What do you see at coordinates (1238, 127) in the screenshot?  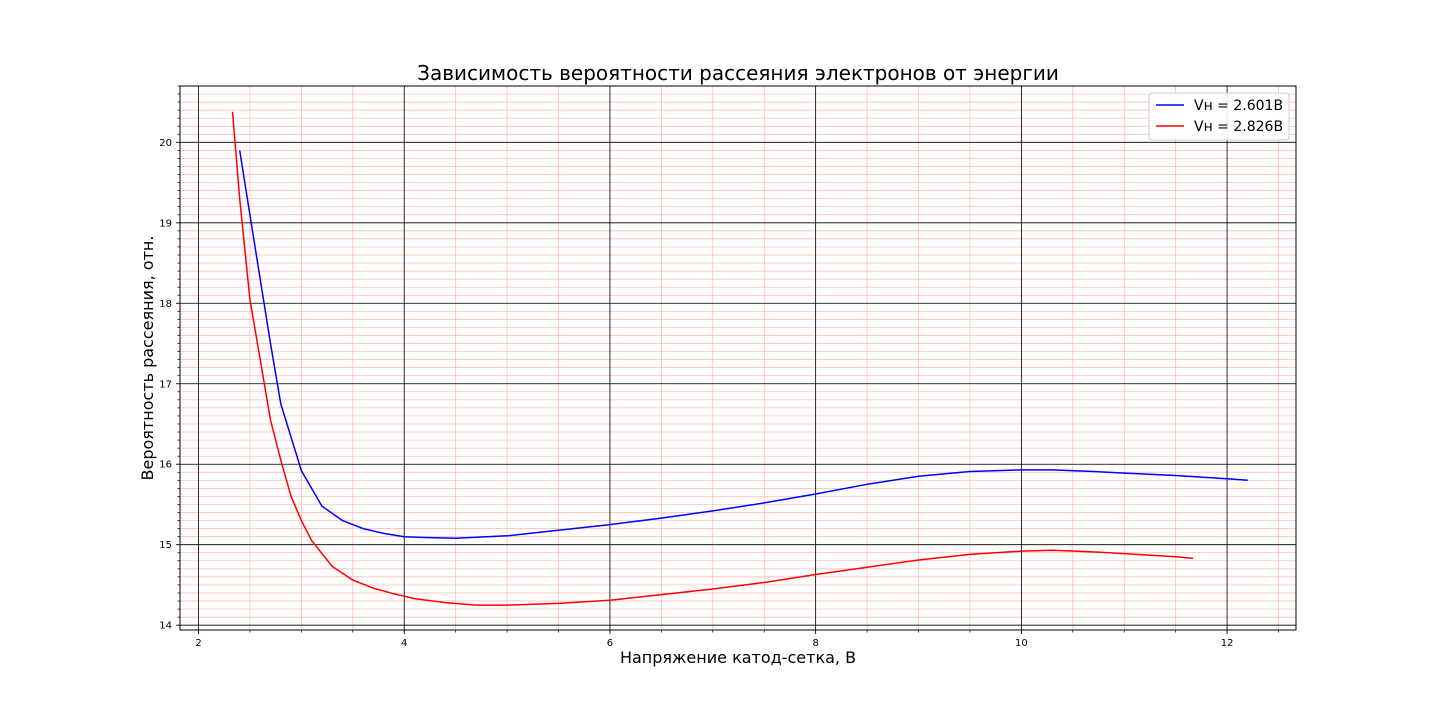 I see `legend-label-series-2: Vн = 2.826В` at bounding box center [1238, 127].